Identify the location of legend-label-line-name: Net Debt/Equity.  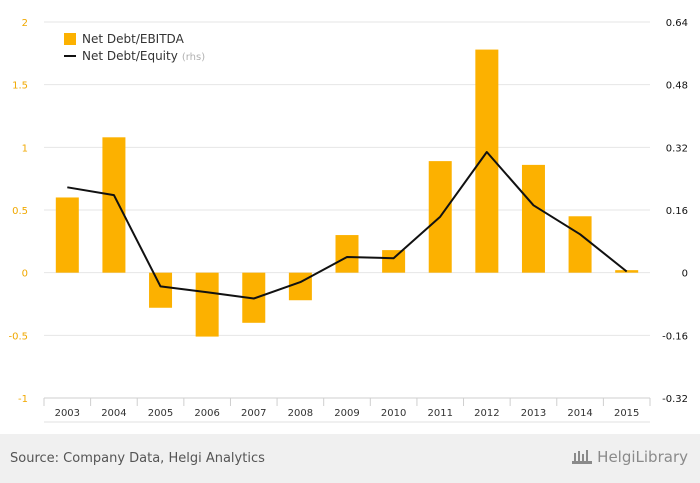
(130, 56).